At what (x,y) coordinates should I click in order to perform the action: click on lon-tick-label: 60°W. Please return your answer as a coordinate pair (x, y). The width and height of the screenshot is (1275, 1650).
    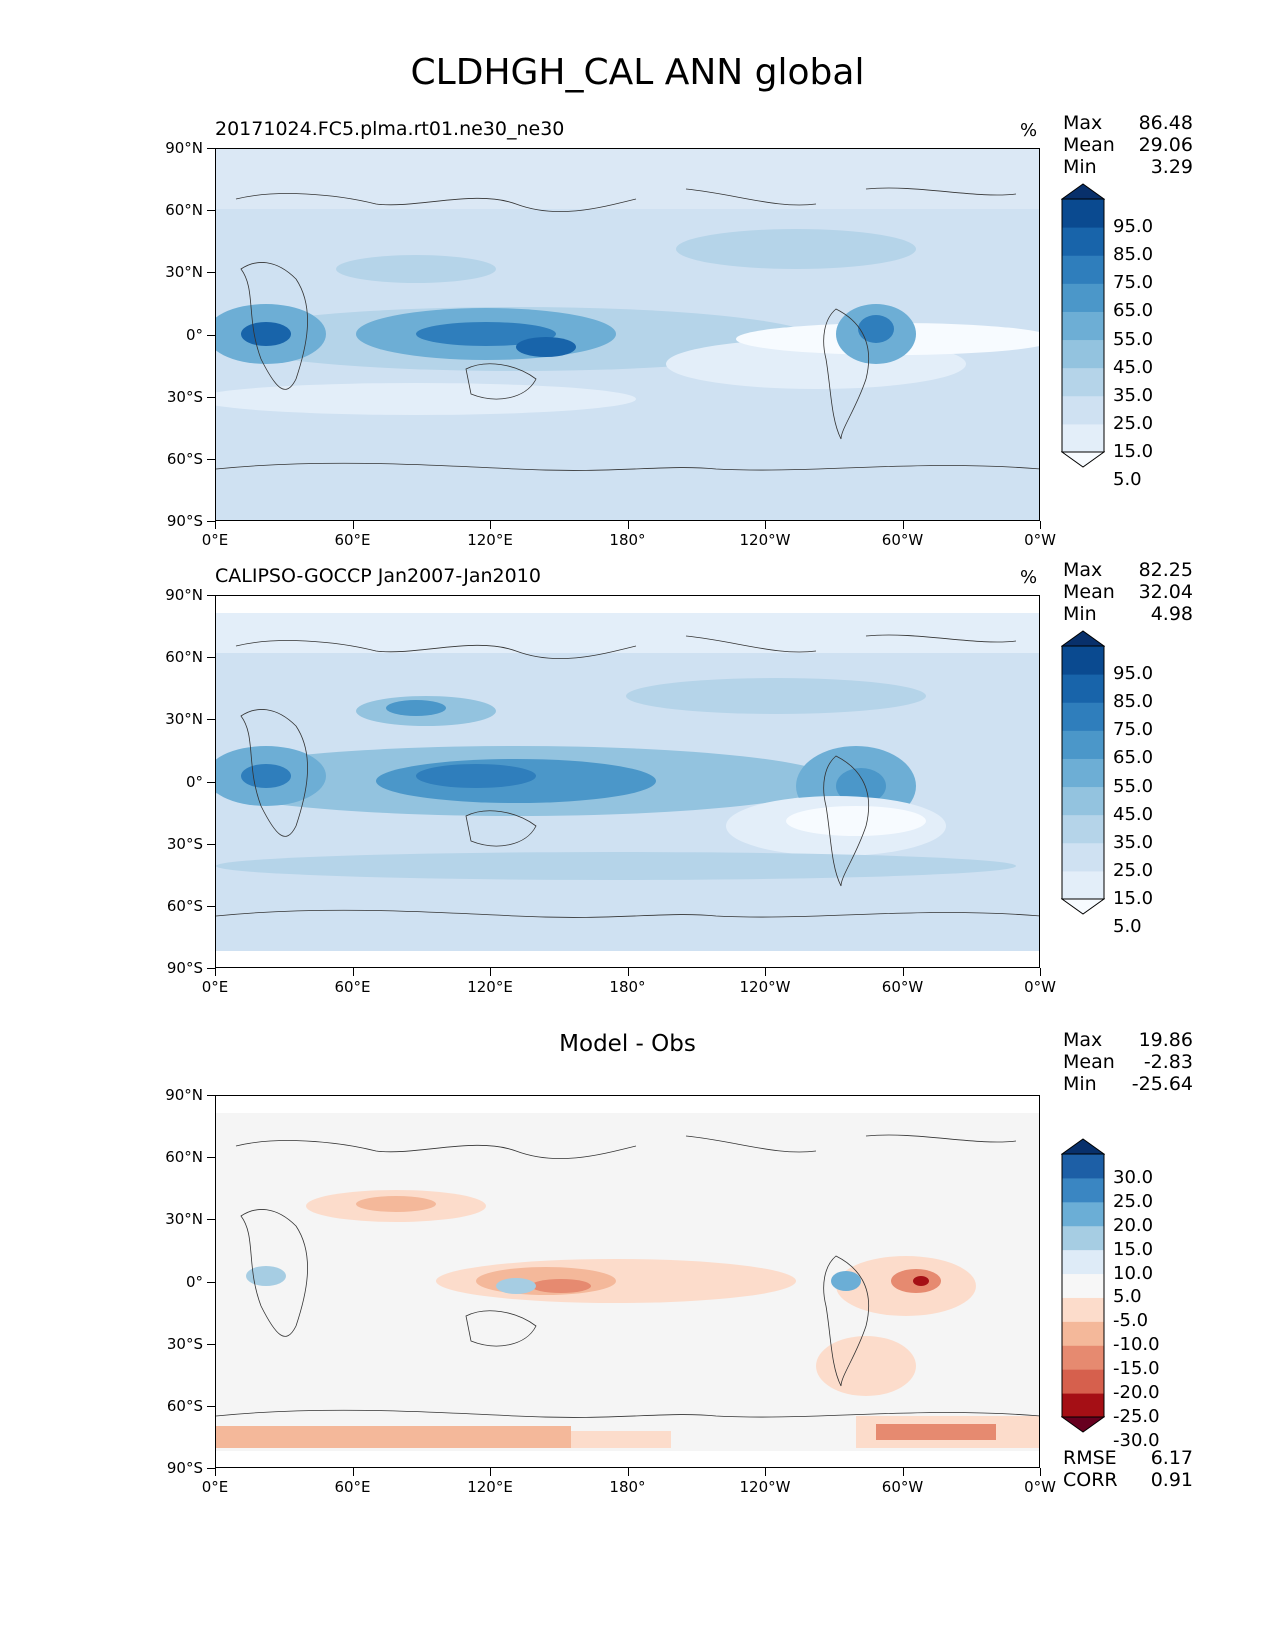
    Looking at the image, I should click on (902, 1487).